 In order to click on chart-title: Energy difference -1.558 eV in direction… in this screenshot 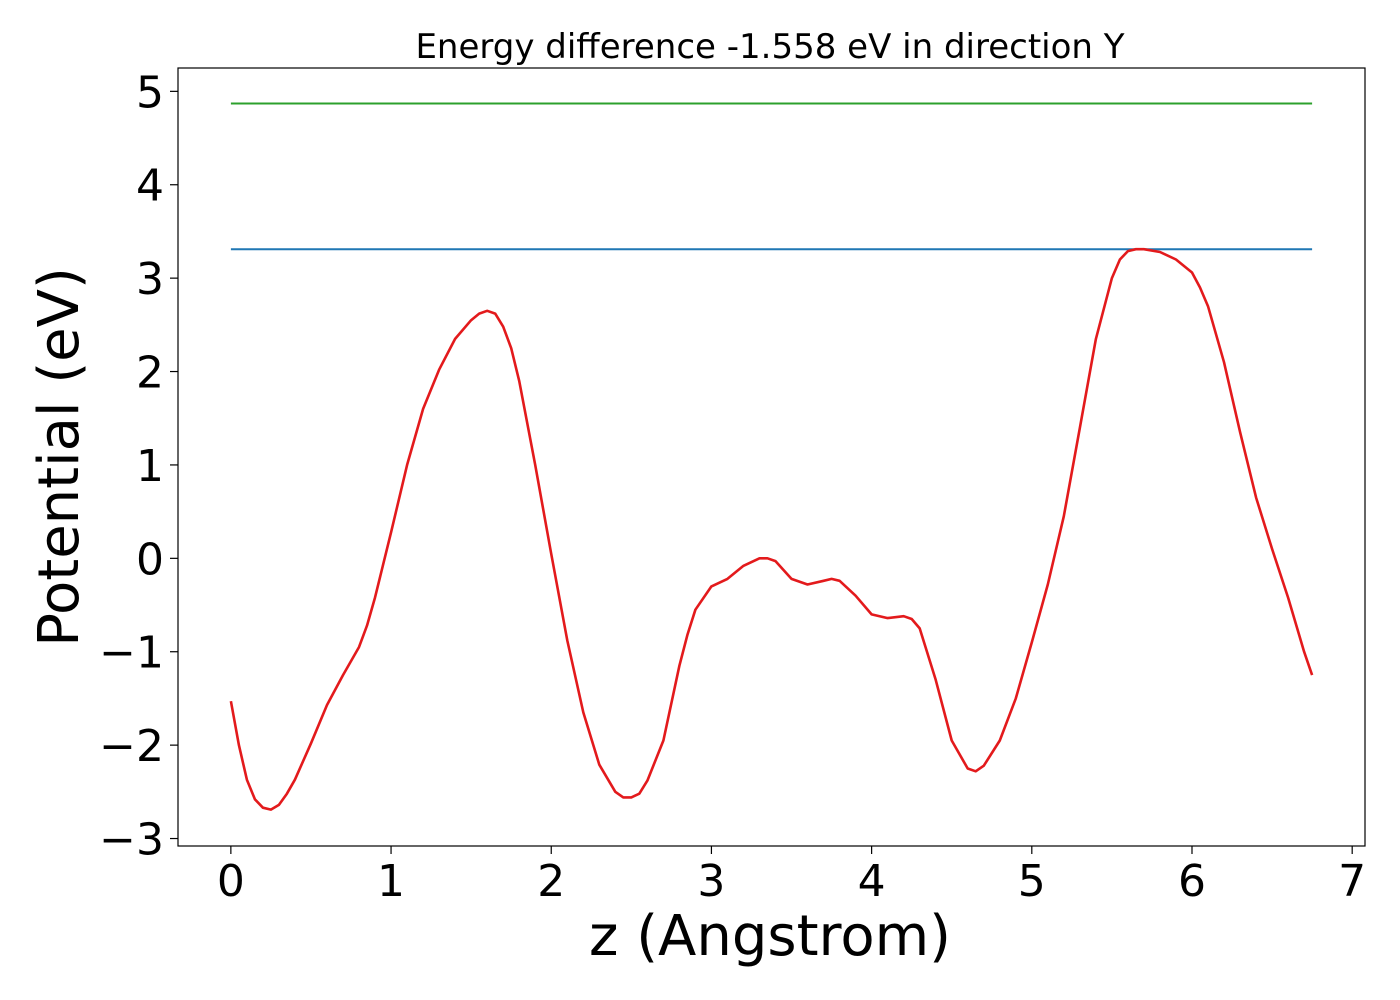, I will do `click(769, 47)`.